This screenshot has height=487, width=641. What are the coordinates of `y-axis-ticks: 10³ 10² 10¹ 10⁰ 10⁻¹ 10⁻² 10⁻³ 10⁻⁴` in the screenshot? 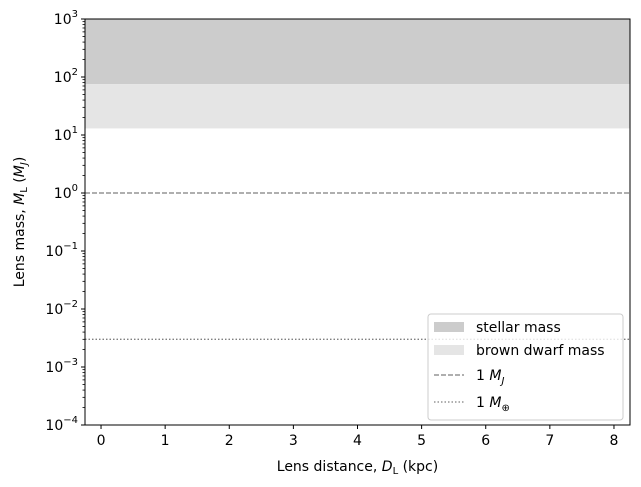 It's located at (65, 221).